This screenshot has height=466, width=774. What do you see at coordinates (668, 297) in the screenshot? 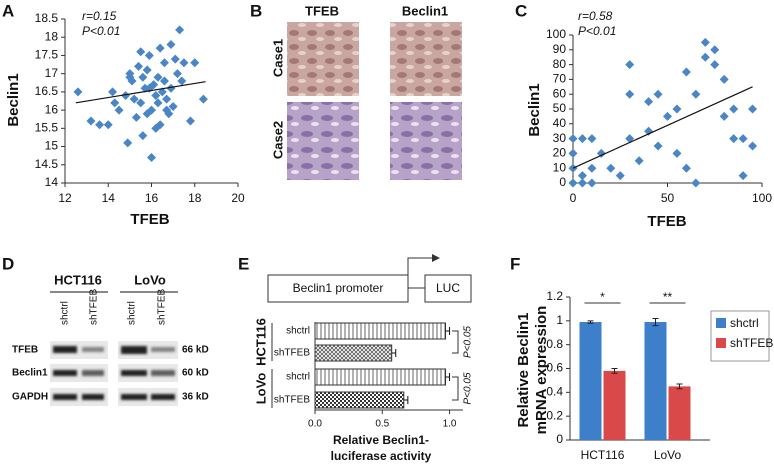
I see `significance: **` at bounding box center [668, 297].